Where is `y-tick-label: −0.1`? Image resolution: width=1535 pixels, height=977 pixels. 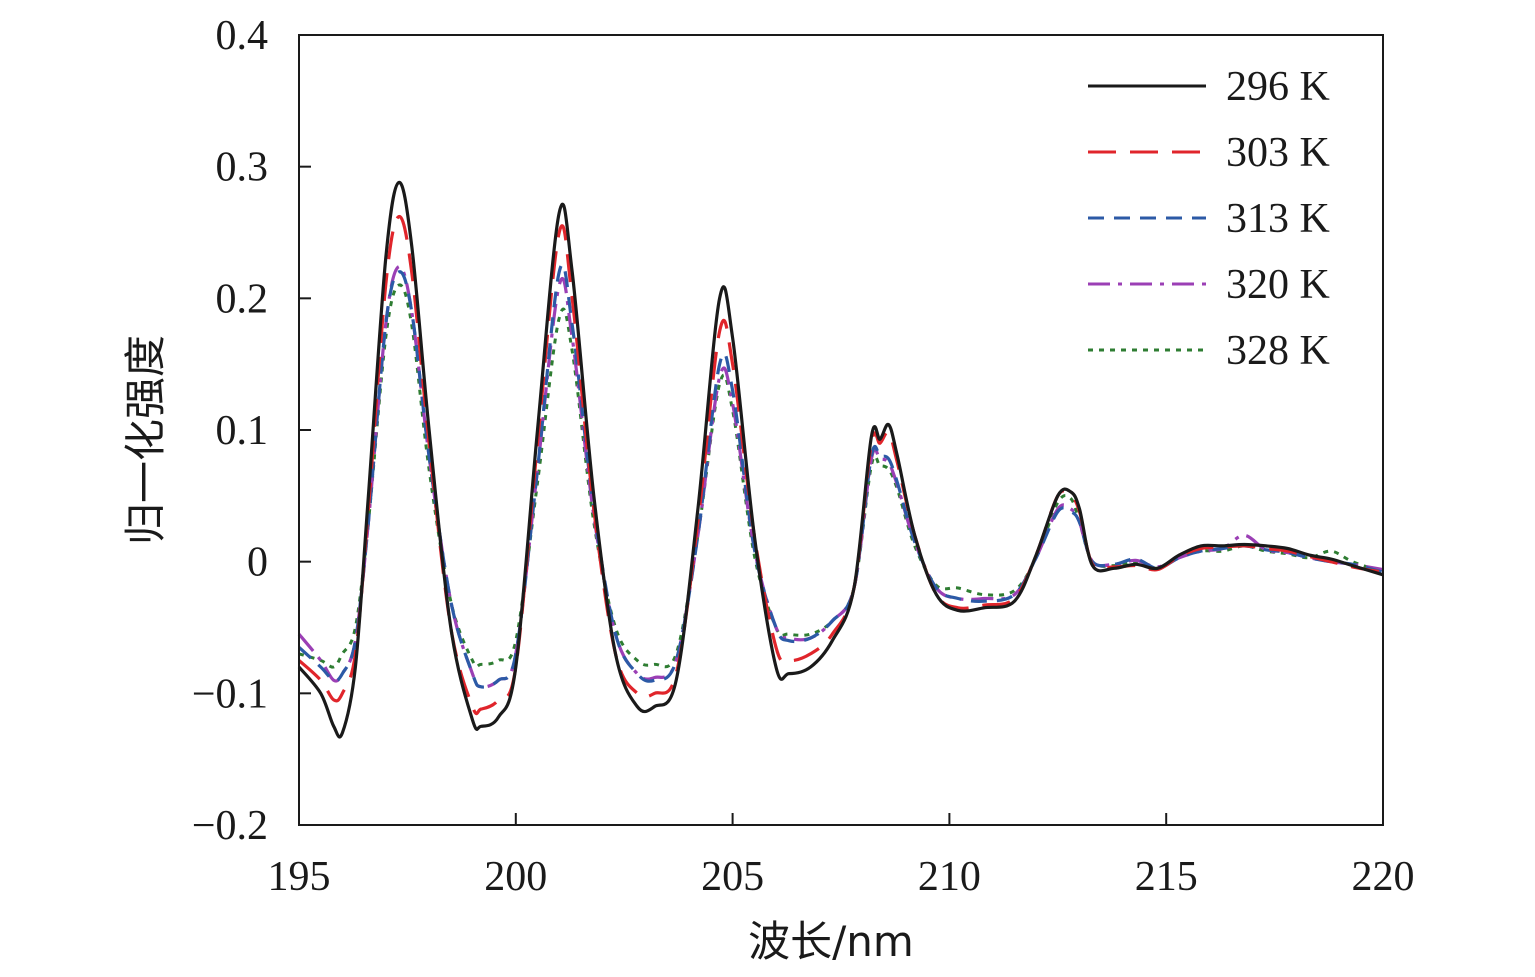 y-tick-label: −0.1 is located at coordinates (230, 694).